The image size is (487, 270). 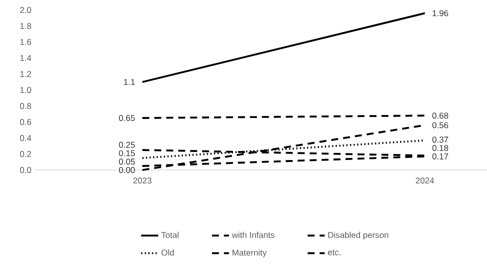 What do you see at coordinates (142, 181) in the screenshot?
I see `x-tick-label: 2023` at bounding box center [142, 181].